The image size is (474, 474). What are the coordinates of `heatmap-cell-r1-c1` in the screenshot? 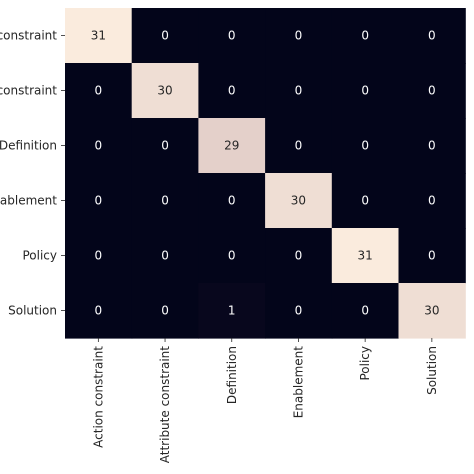 It's located at (165, 91).